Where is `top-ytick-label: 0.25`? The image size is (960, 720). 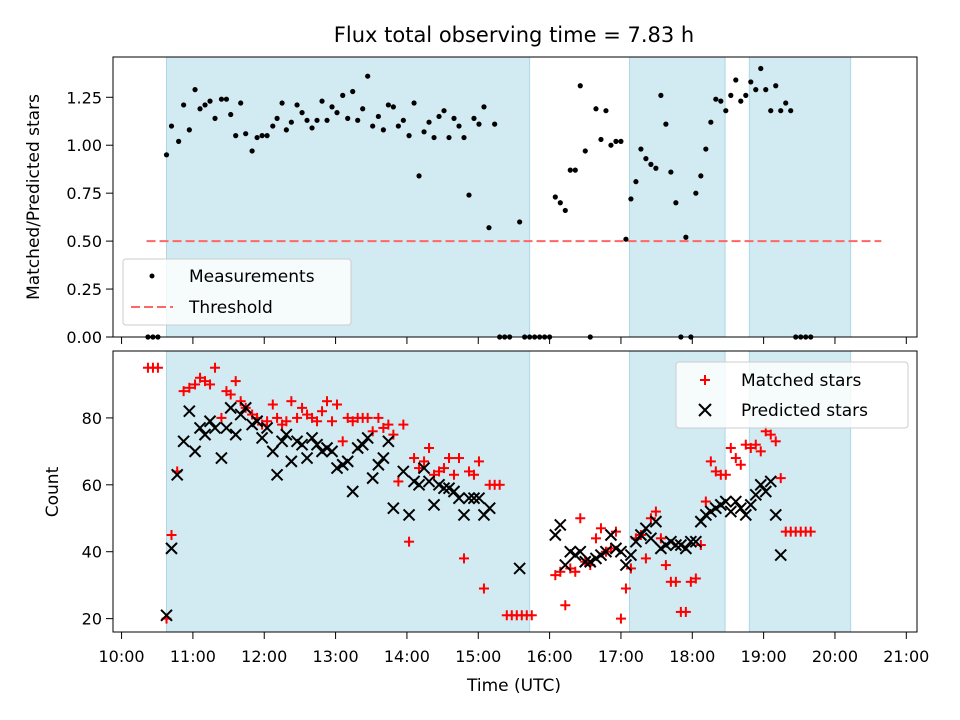
top-ytick-label: 0.25 is located at coordinates (84, 289).